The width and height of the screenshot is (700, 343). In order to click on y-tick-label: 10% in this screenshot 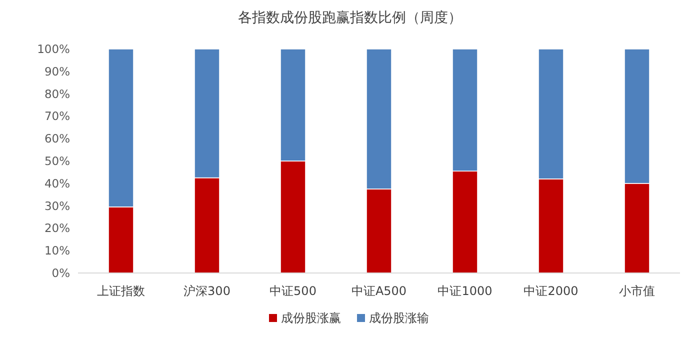, I will do `click(57, 251)`.